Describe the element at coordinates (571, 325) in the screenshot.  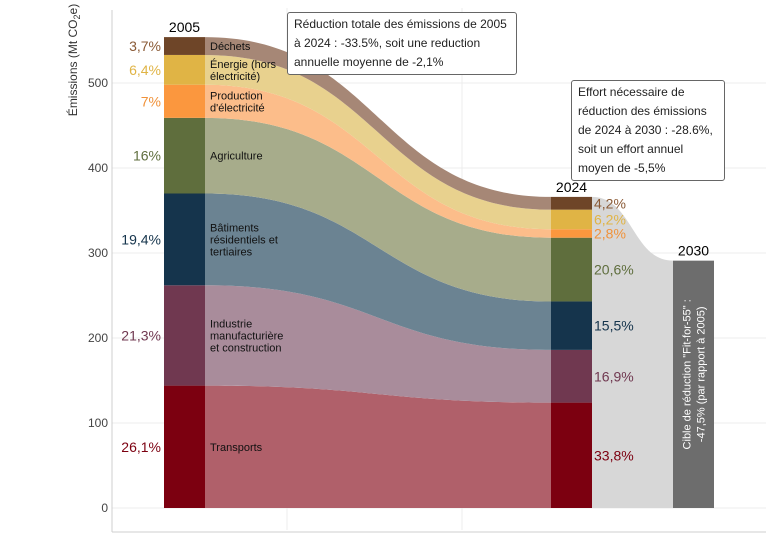
I see `bar-2024-Bâtiments` at that location.